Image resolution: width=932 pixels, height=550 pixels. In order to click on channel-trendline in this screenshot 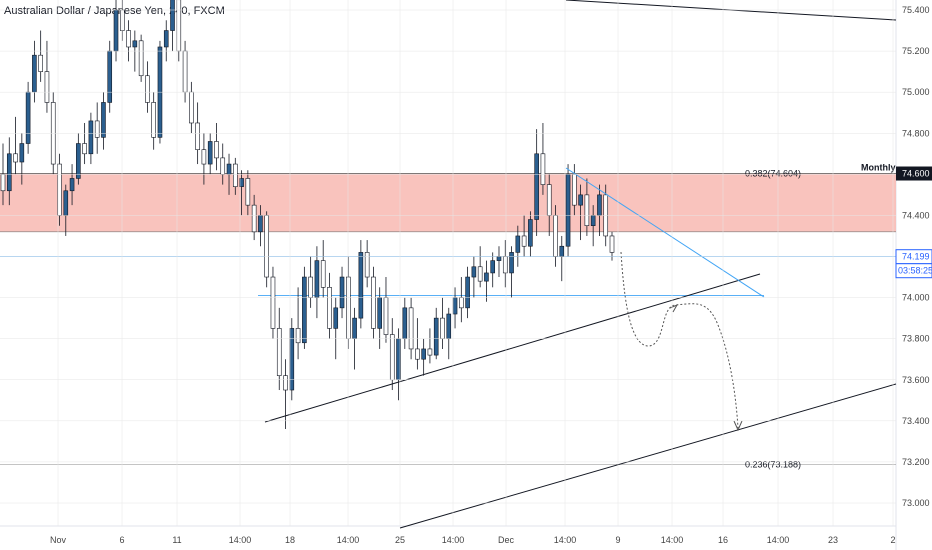, I will do `click(648, 456)`.